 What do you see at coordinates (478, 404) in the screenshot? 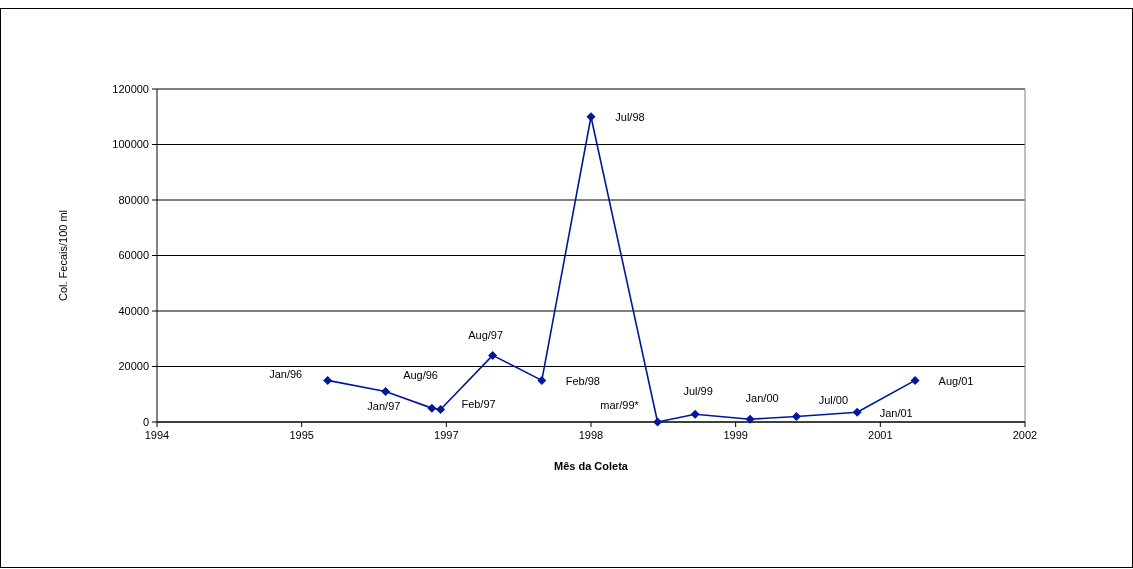
I see `annotation: Feb/97` at bounding box center [478, 404].